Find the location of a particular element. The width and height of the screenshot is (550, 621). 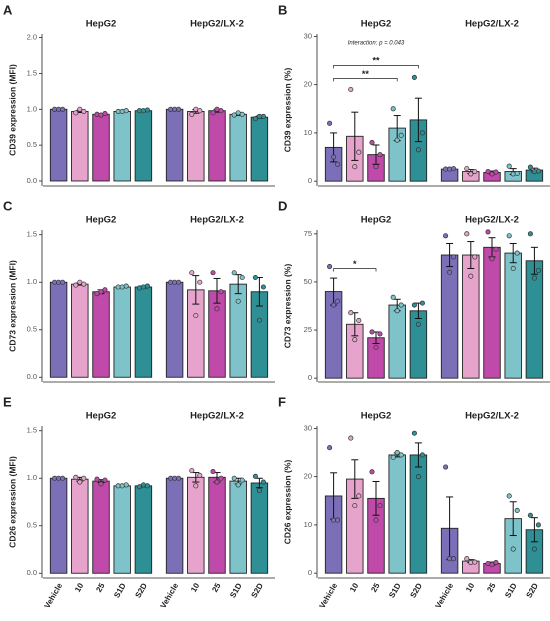

y-tick-label: 1.5 is located at coordinates (32, 72).